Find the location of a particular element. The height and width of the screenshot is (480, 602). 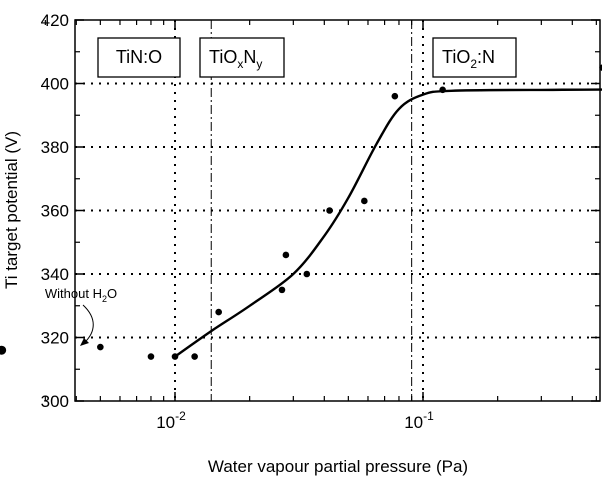

y-tick-label: 400 is located at coordinates (55, 84).